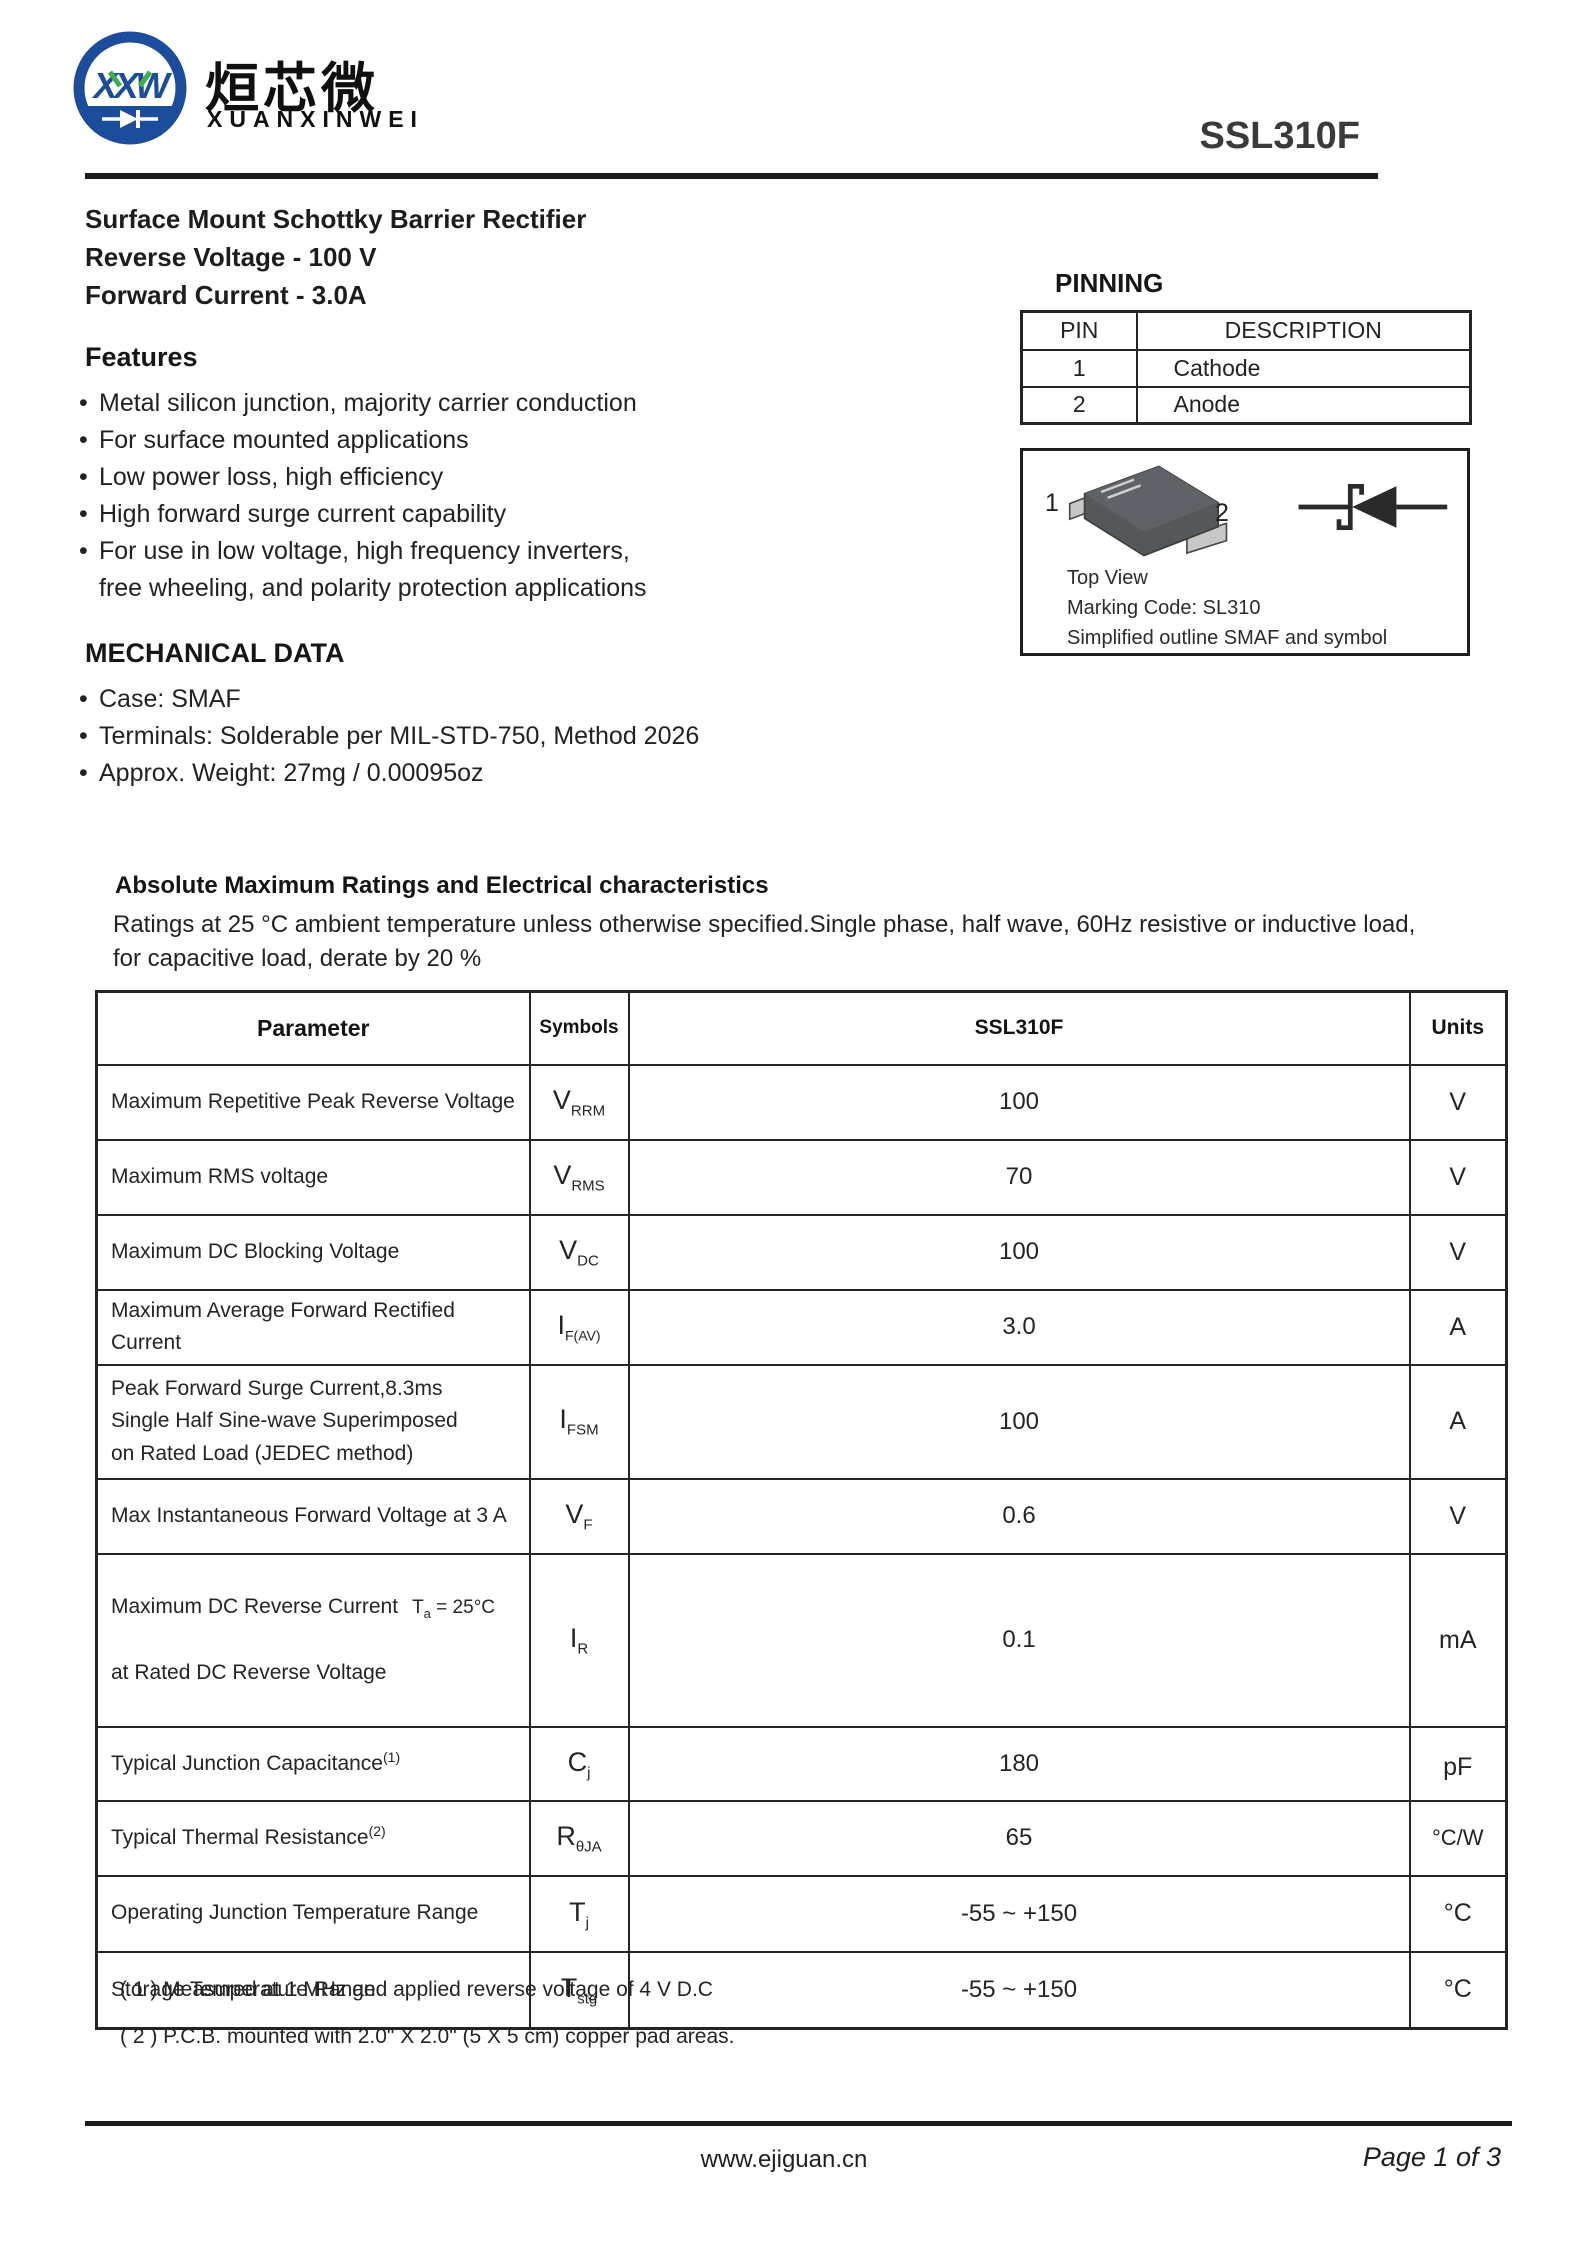  Describe the element at coordinates (798, 2123) in the screenshot. I see `footer-divider` at that location.